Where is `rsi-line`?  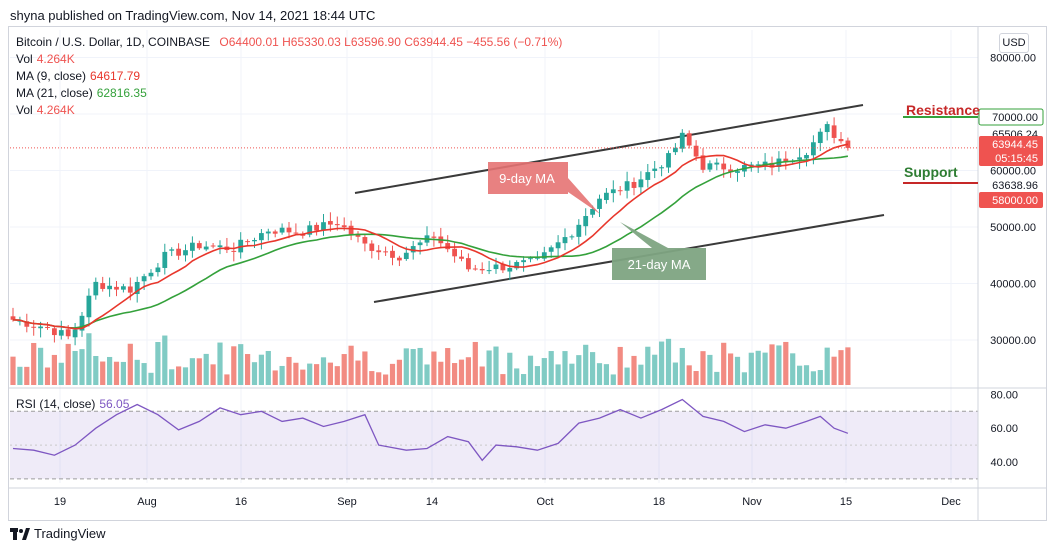
rsi-line is located at coordinates (430, 430).